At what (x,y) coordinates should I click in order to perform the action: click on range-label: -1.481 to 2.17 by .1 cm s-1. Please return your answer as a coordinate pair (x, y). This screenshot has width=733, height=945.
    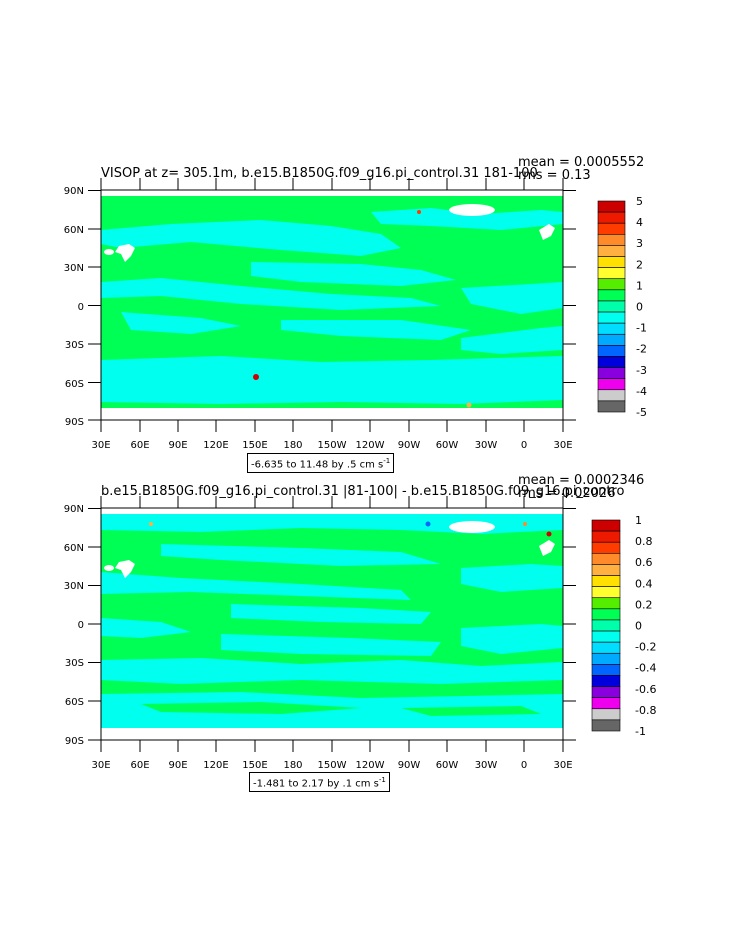
    Looking at the image, I should click on (319, 782).